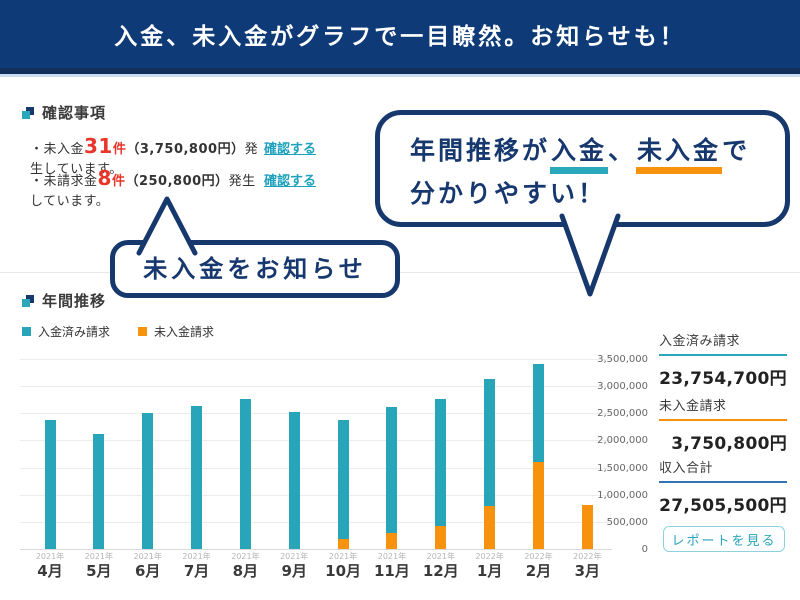 This screenshot has height=600, width=800. I want to click on header-banner: 入金、未入金がグラフで一目瞭然。お知らせも！, so click(400, 34).